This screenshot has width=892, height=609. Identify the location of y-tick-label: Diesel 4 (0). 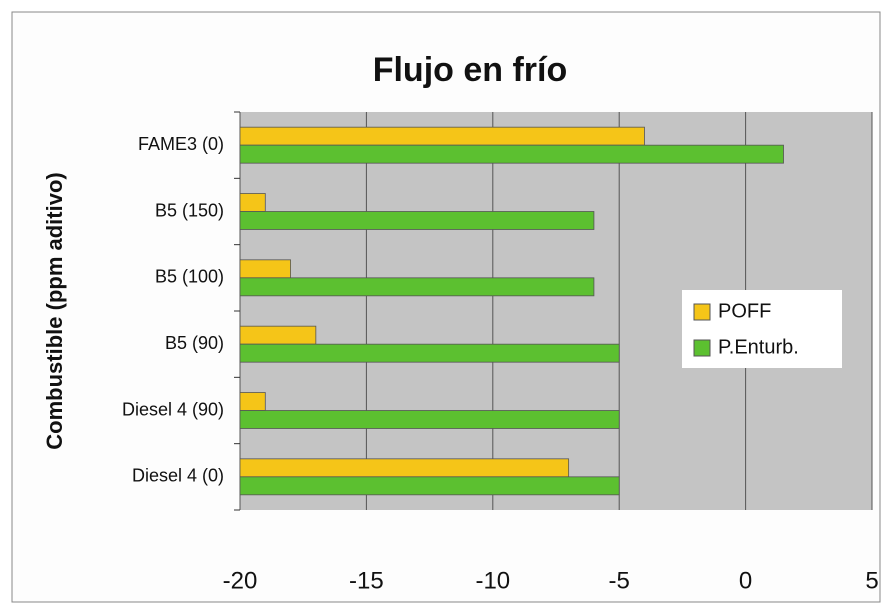
(178, 476).